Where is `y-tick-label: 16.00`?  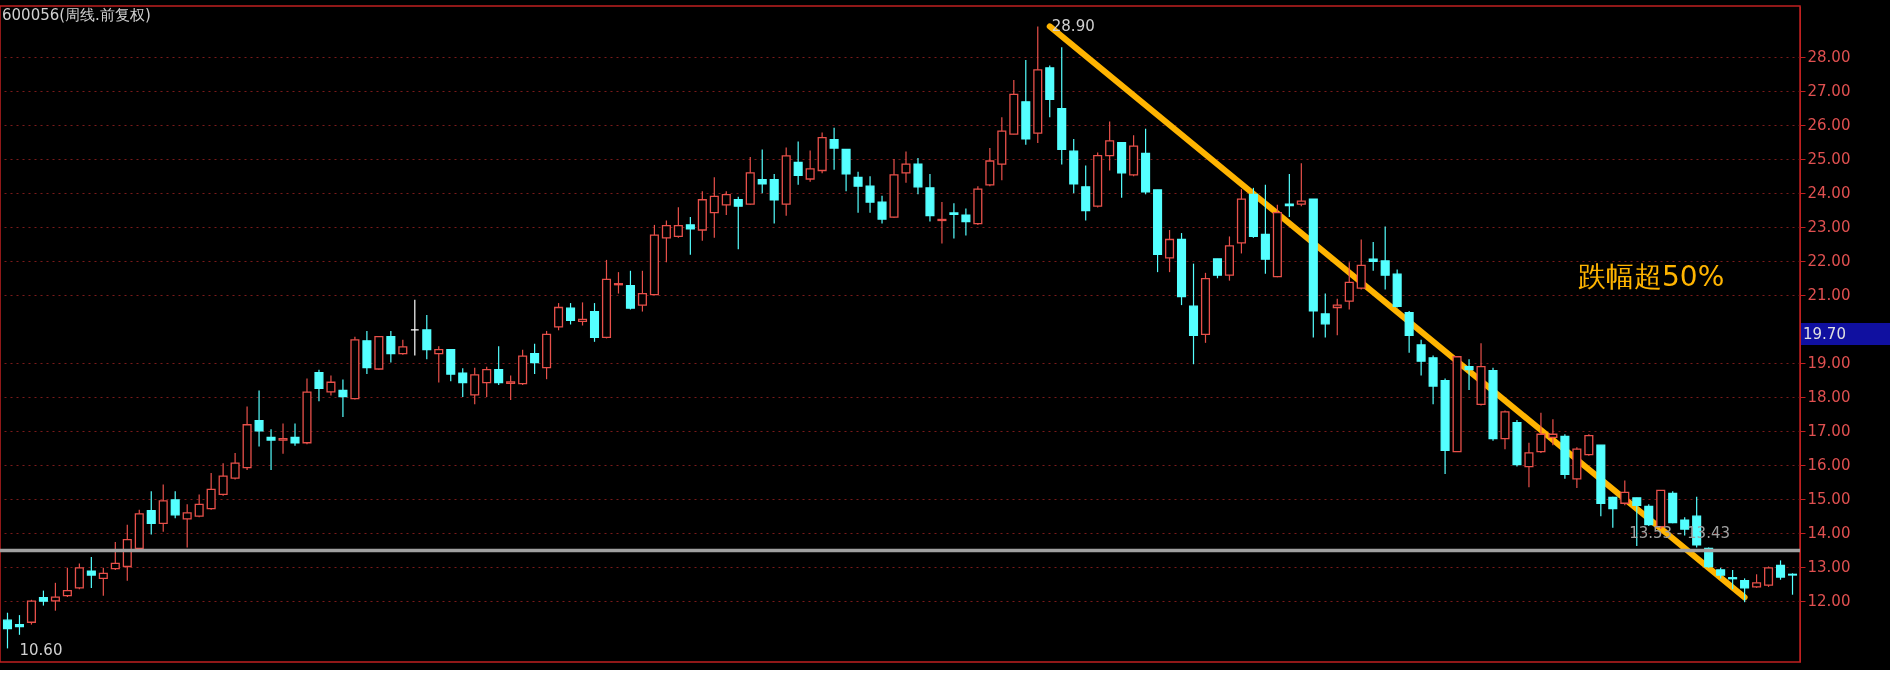
y-tick-label: 16.00 is located at coordinates (1829, 465).